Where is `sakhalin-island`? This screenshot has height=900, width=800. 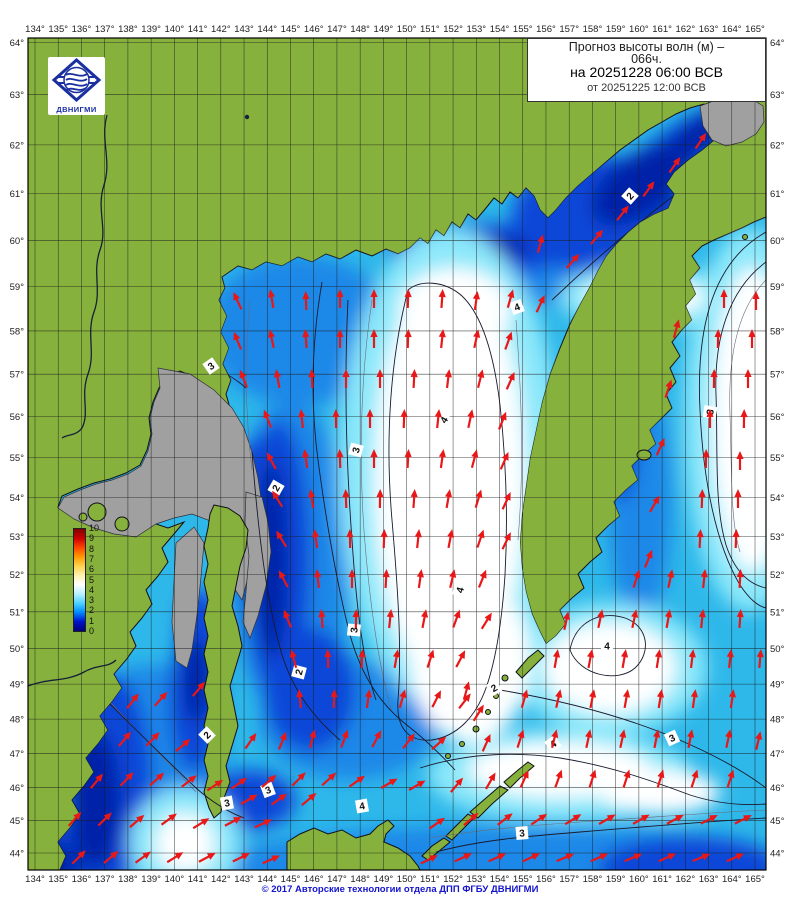 sakhalin-island is located at coordinates (226, 661).